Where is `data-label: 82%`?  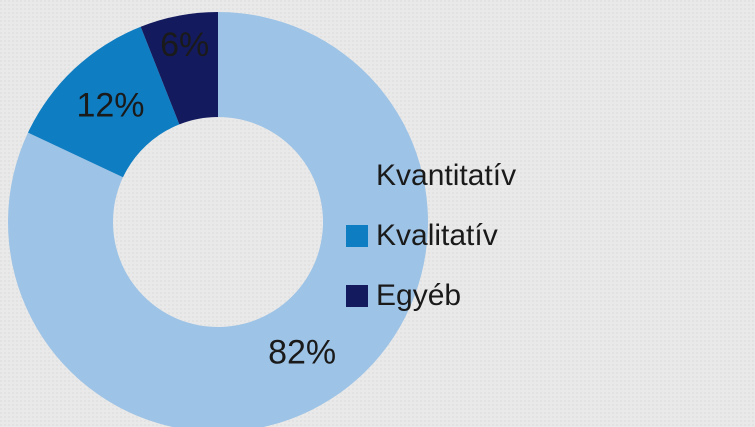
data-label: 82% is located at coordinates (302, 353).